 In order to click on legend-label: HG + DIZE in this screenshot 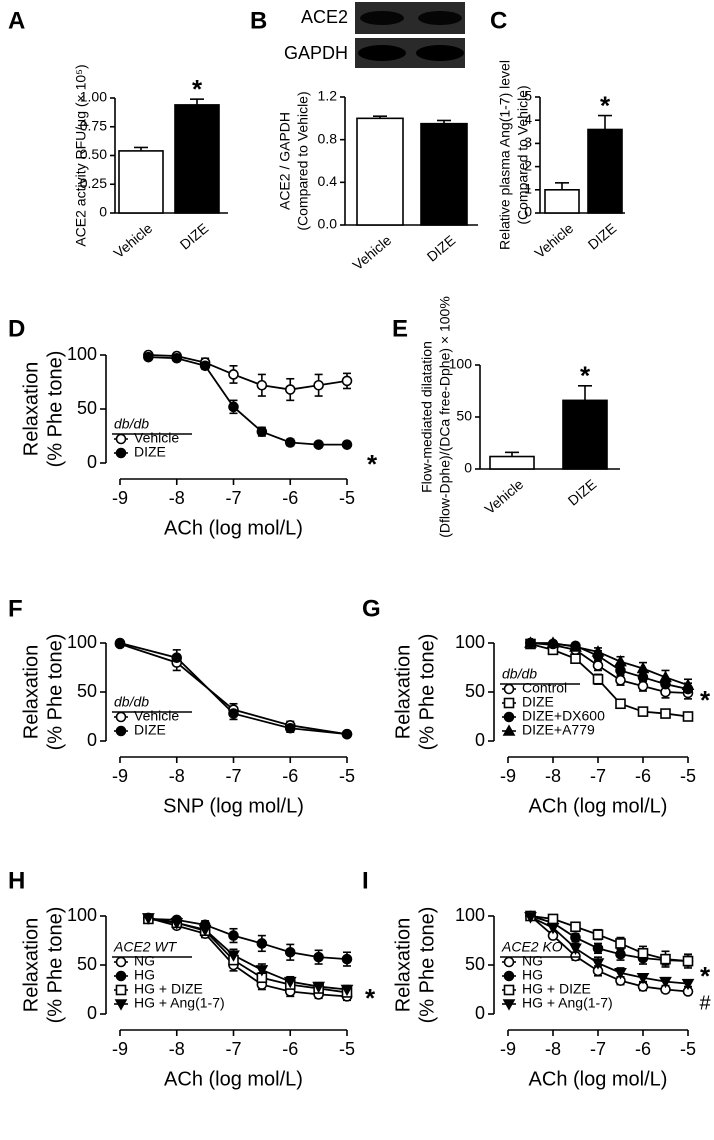, I will do `click(168, 989)`.